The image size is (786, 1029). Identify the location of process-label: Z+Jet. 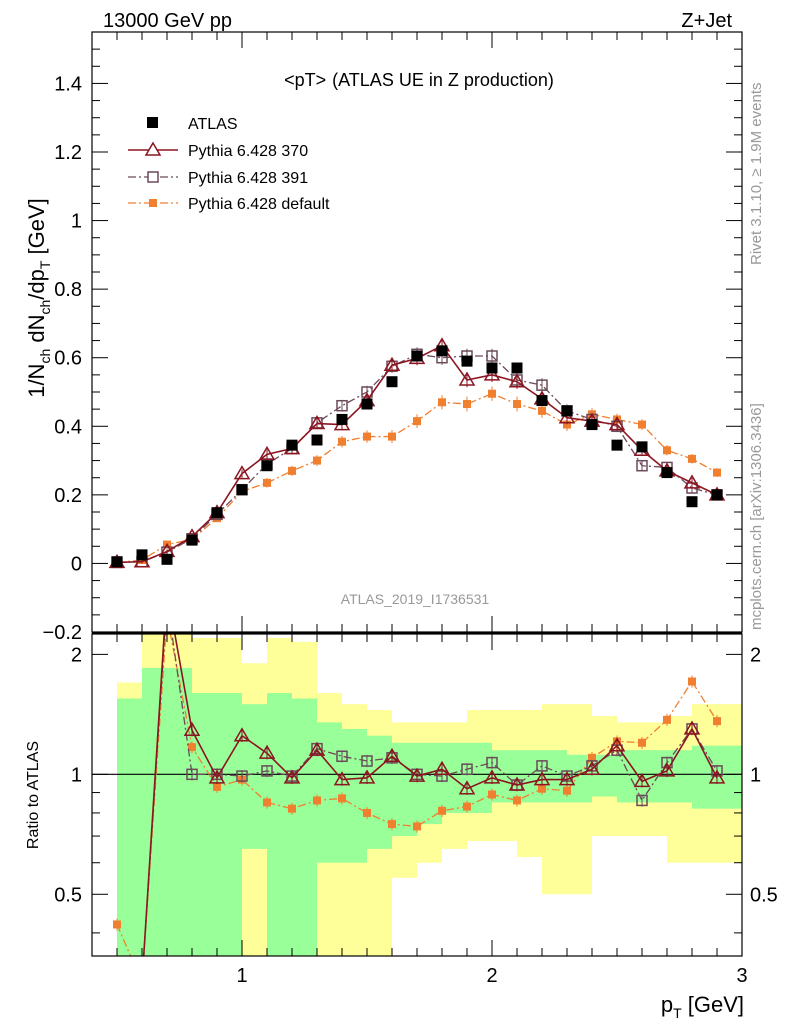
(706, 21).